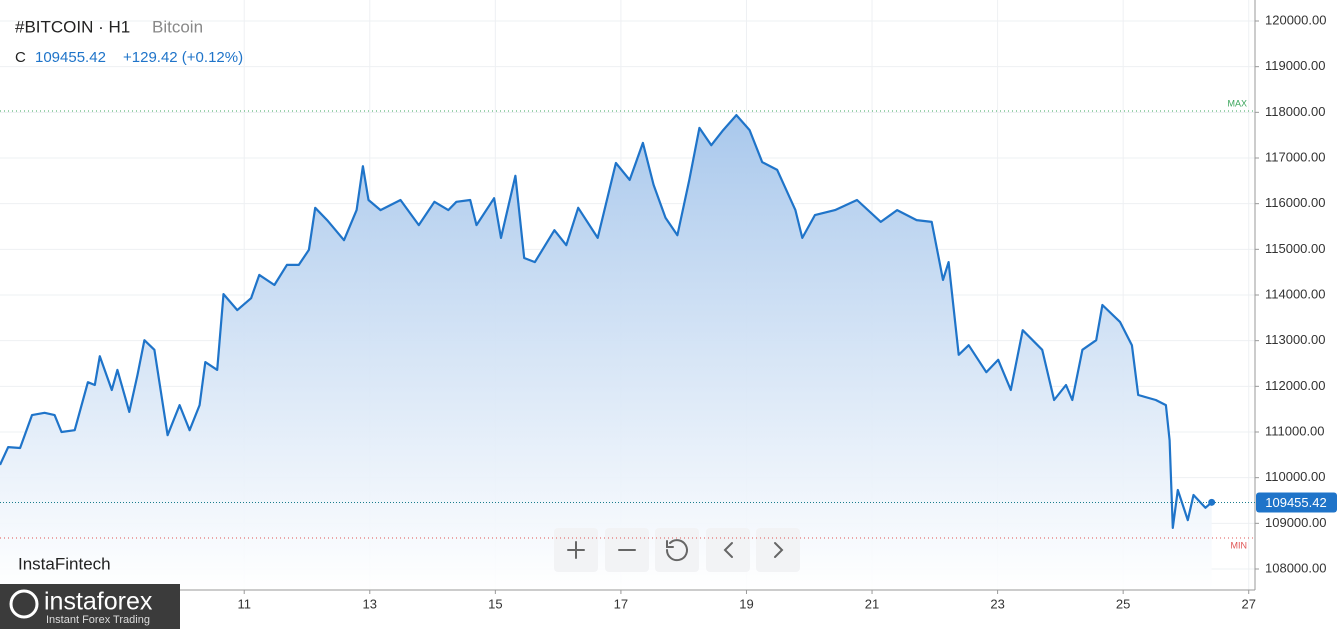  What do you see at coordinates (1295, 202) in the screenshot?
I see `y-tick-label: 116000.00` at bounding box center [1295, 202].